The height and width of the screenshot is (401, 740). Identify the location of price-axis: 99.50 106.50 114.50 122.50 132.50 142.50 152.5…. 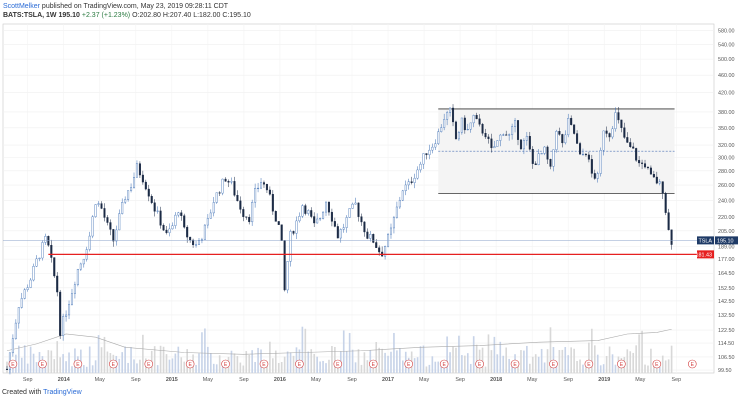
(726, 202).